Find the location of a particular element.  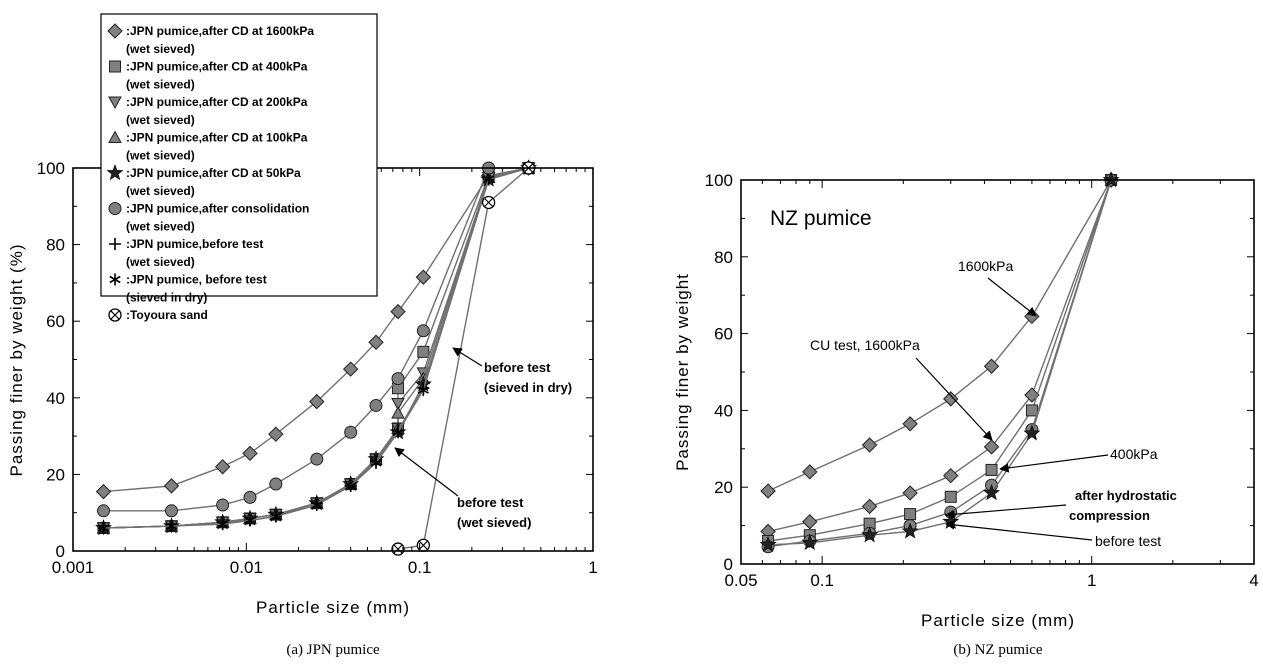

chart-a-xtick-label-1: 0.01 is located at coordinates (246, 567).